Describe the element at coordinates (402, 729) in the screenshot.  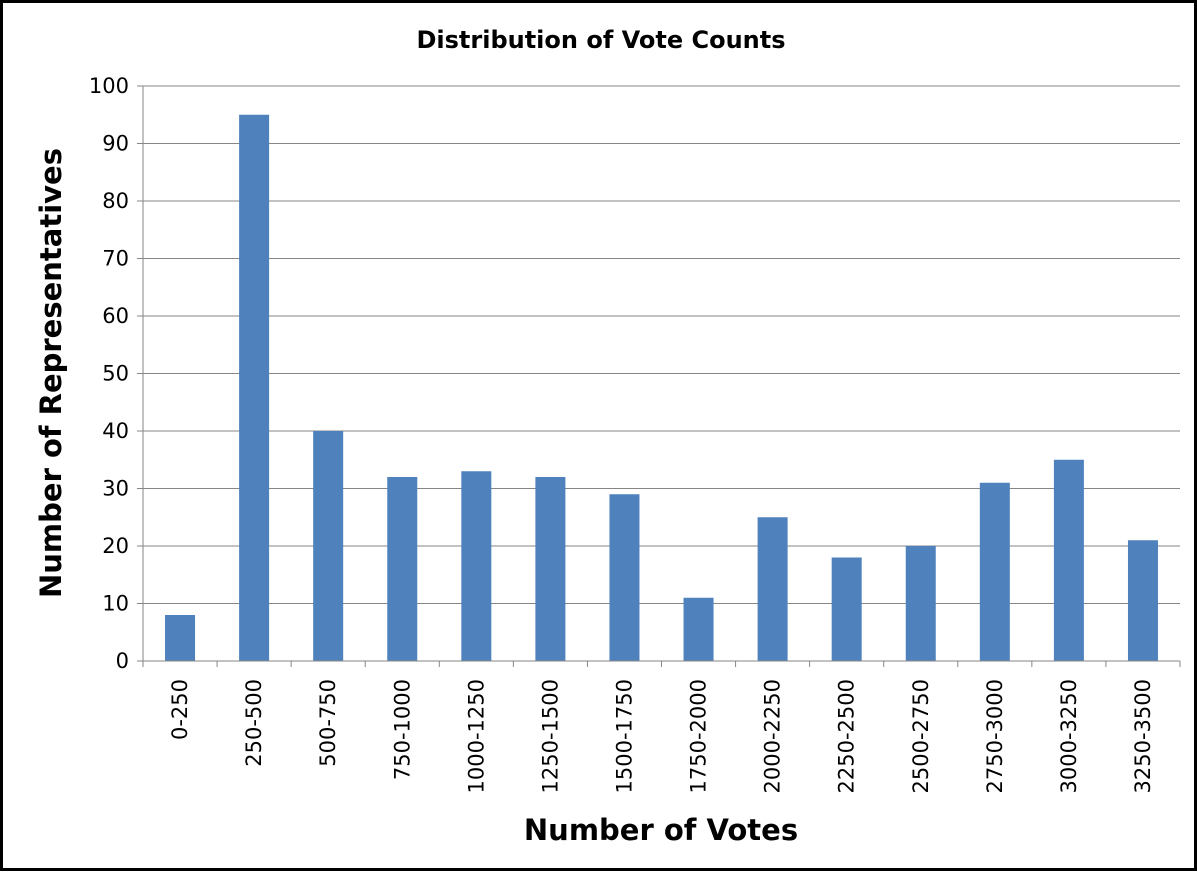
I see `x-tick-label: 750-1000` at that location.